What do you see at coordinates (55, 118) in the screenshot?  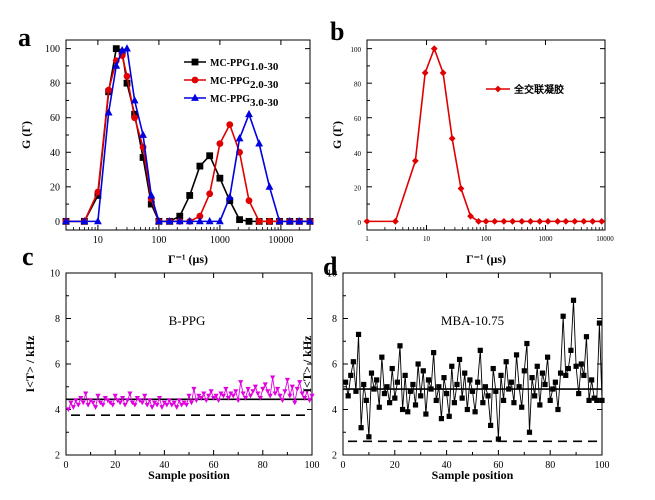 I see `y-tick-label: 60` at bounding box center [55, 118].